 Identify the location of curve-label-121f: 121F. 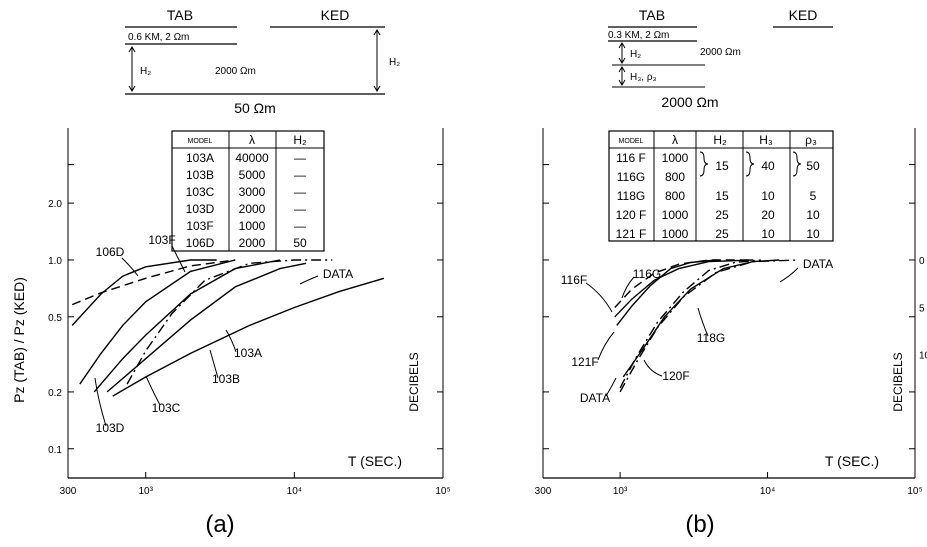
(584, 362).